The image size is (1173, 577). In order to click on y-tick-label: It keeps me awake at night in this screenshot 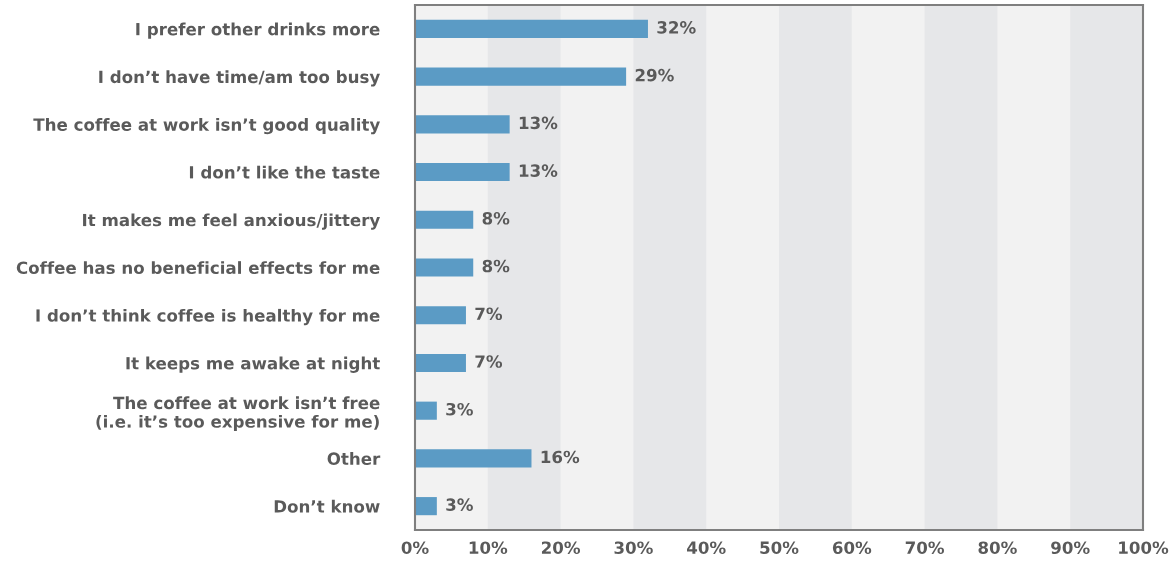, I will do `click(253, 364)`.